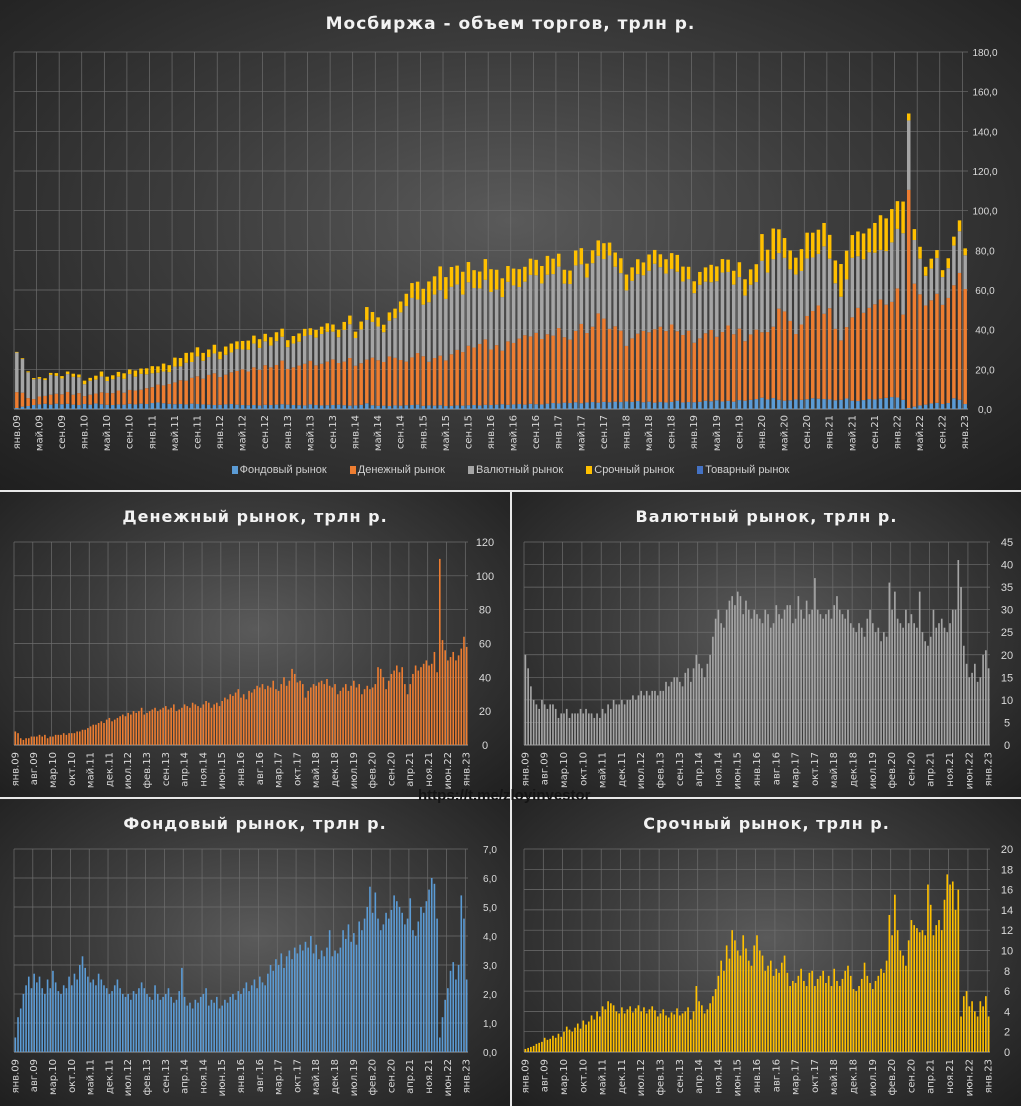 This screenshot has width=1021, height=1106. Describe the element at coordinates (166, 1076) in the screenshot. I see `x-tick-label: сен.13` at that location.